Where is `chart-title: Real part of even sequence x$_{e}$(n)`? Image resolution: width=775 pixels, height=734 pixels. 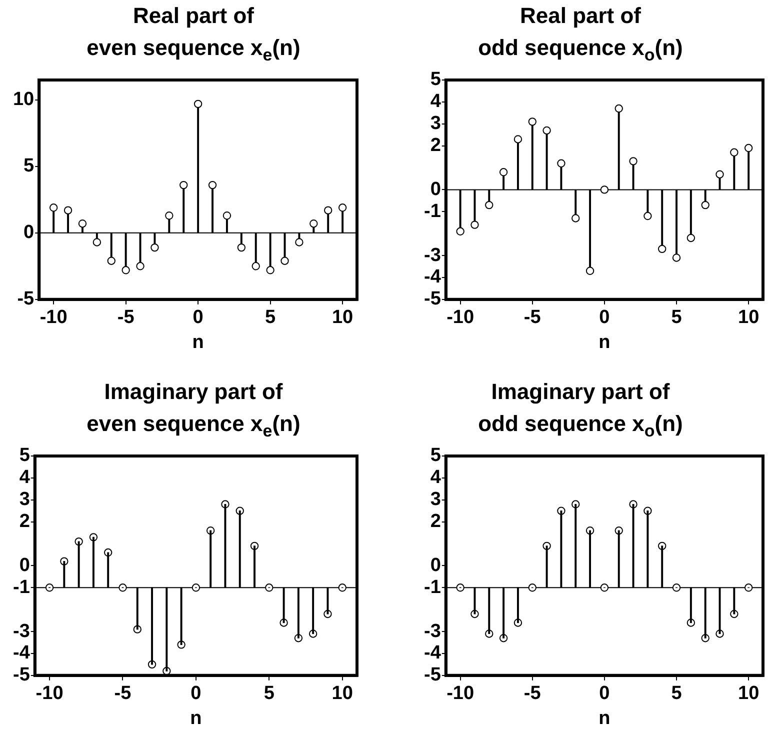 chart-title: Real part of even sequence x$_{e}$(n) is located at coordinates (194, 34).